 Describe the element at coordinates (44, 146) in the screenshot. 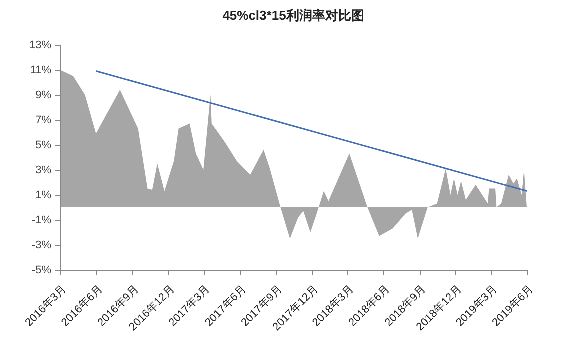

I see `y-tick-label: 5%` at that location.